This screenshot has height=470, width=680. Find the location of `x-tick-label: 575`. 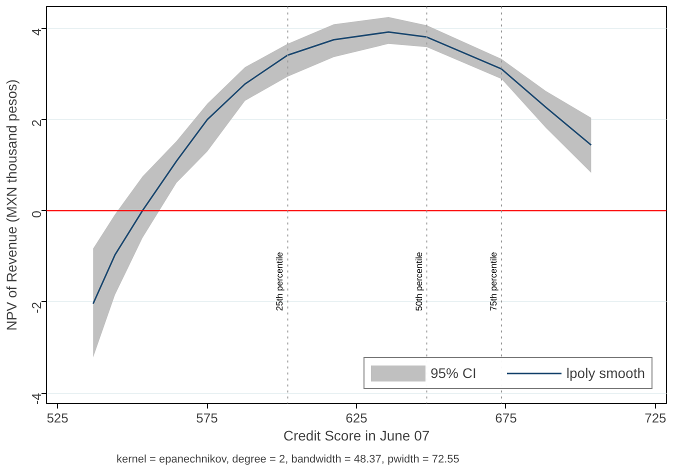

x-tick-label: 575 is located at coordinates (207, 418).